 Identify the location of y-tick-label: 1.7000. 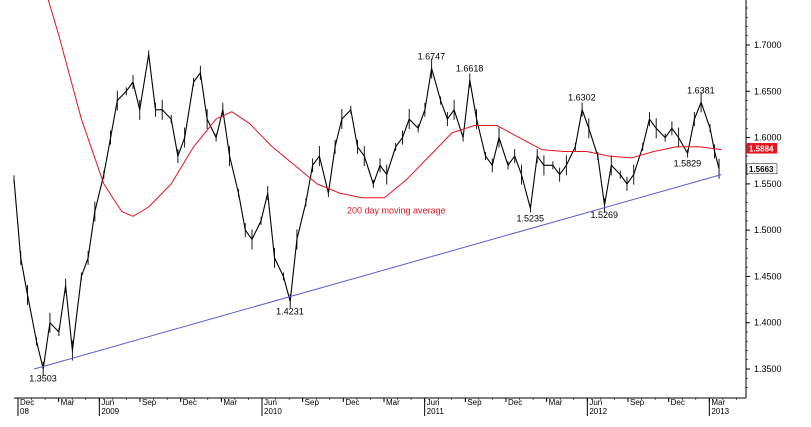
(768, 45).